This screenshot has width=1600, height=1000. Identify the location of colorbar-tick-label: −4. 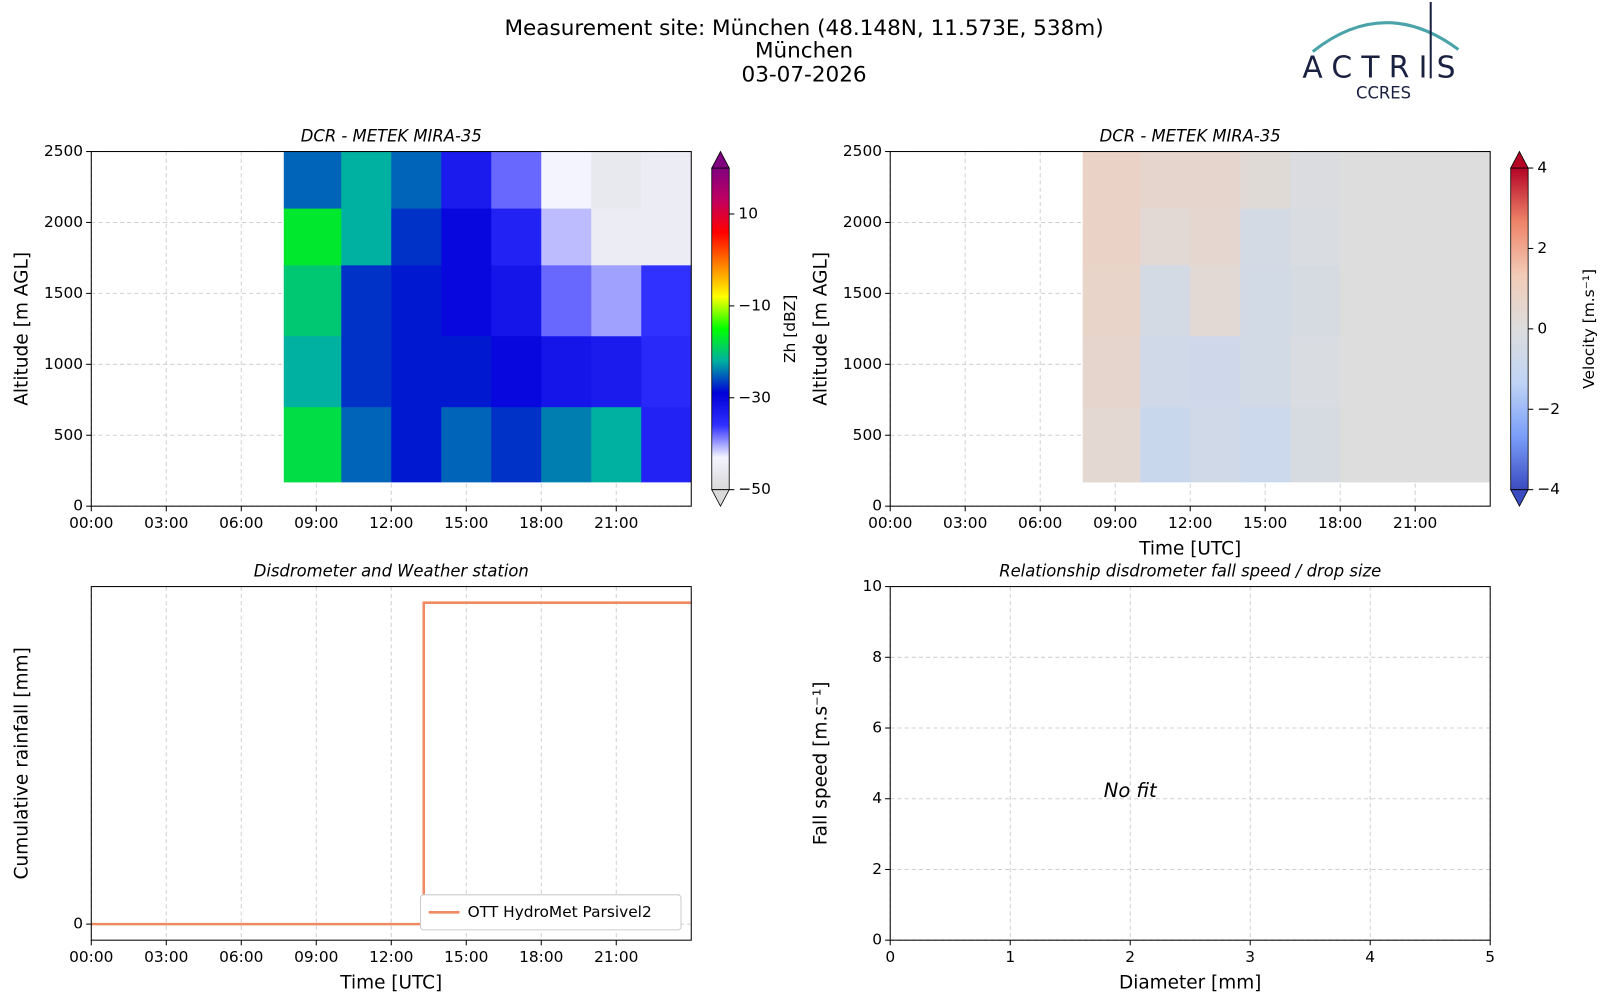
(1548, 489).